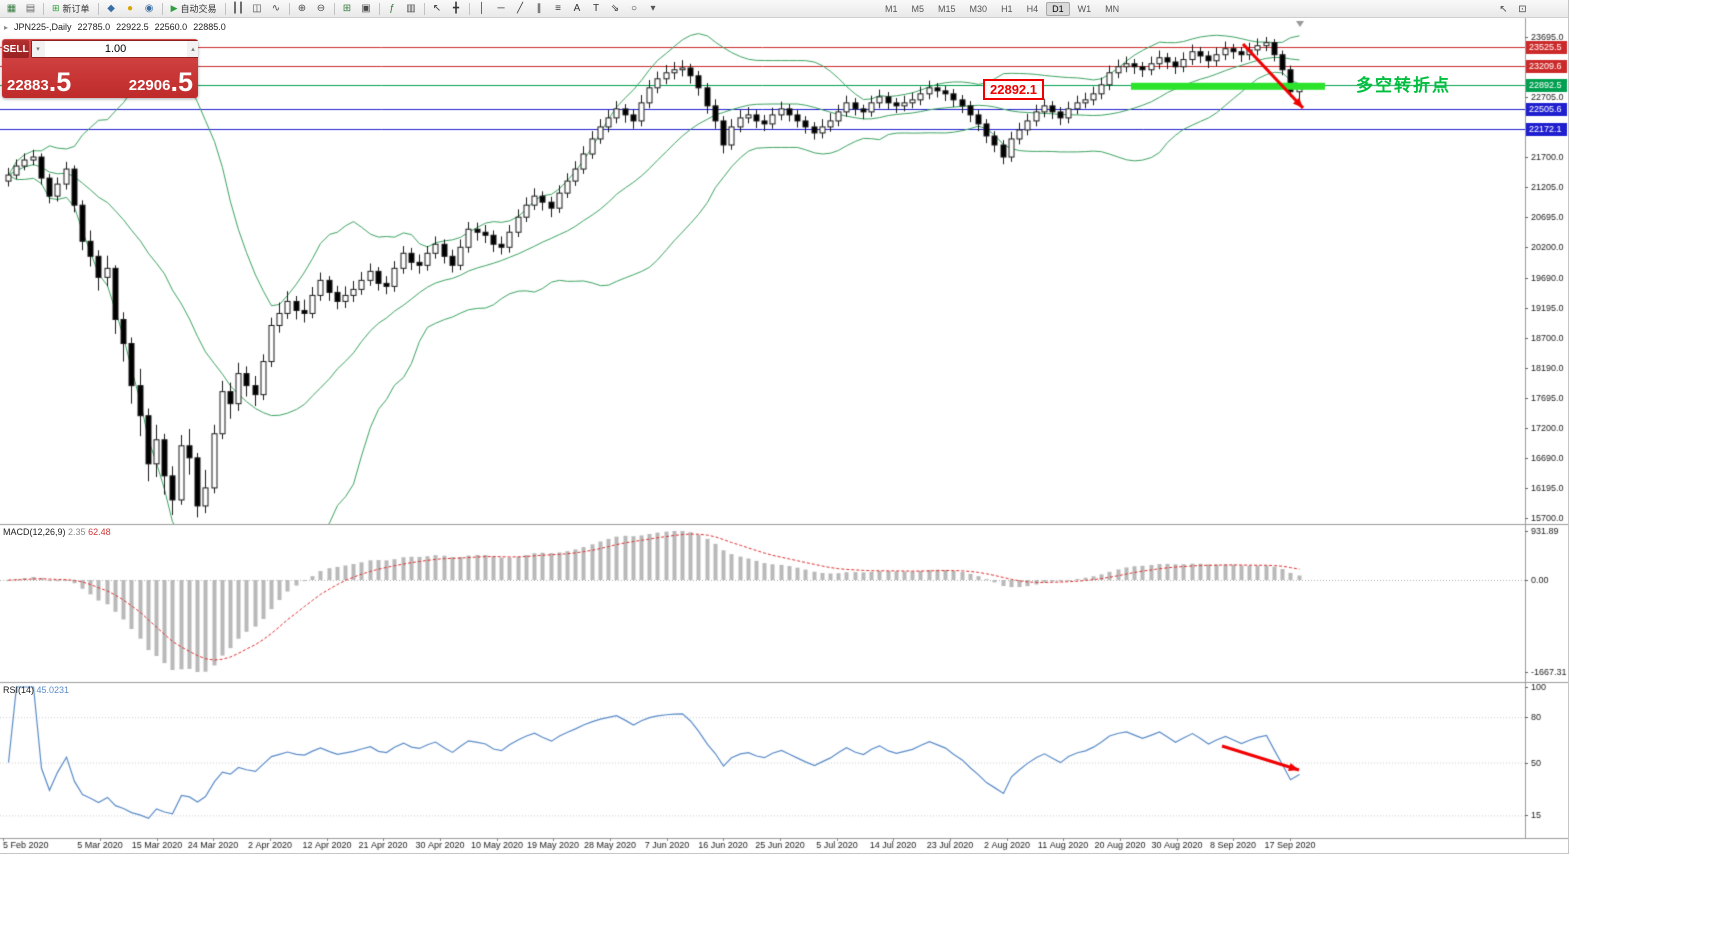 The width and height of the screenshot is (1733, 941). I want to click on timeframe-m1-button: M1, so click(891, 9).